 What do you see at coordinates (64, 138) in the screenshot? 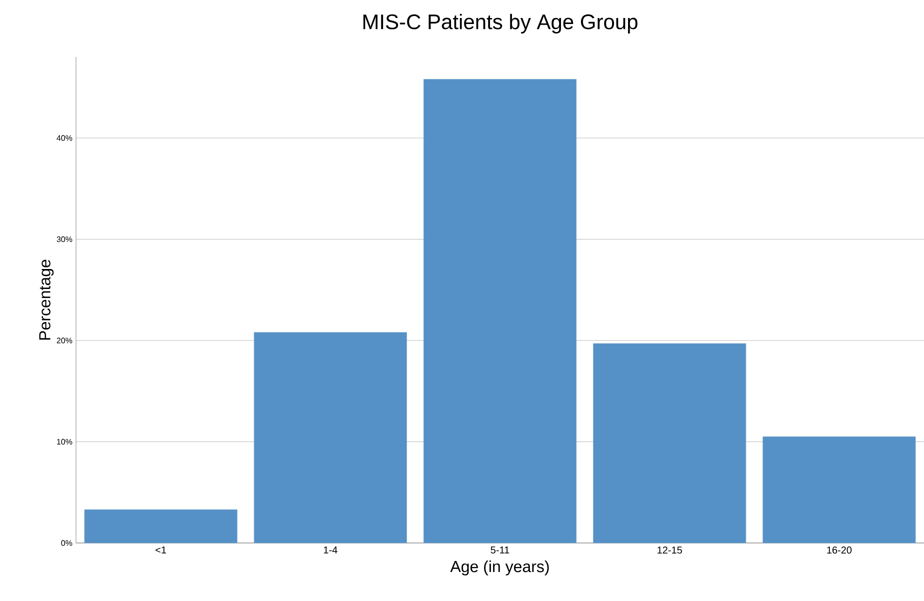
I see `y-tick-label: 40%` at bounding box center [64, 138].